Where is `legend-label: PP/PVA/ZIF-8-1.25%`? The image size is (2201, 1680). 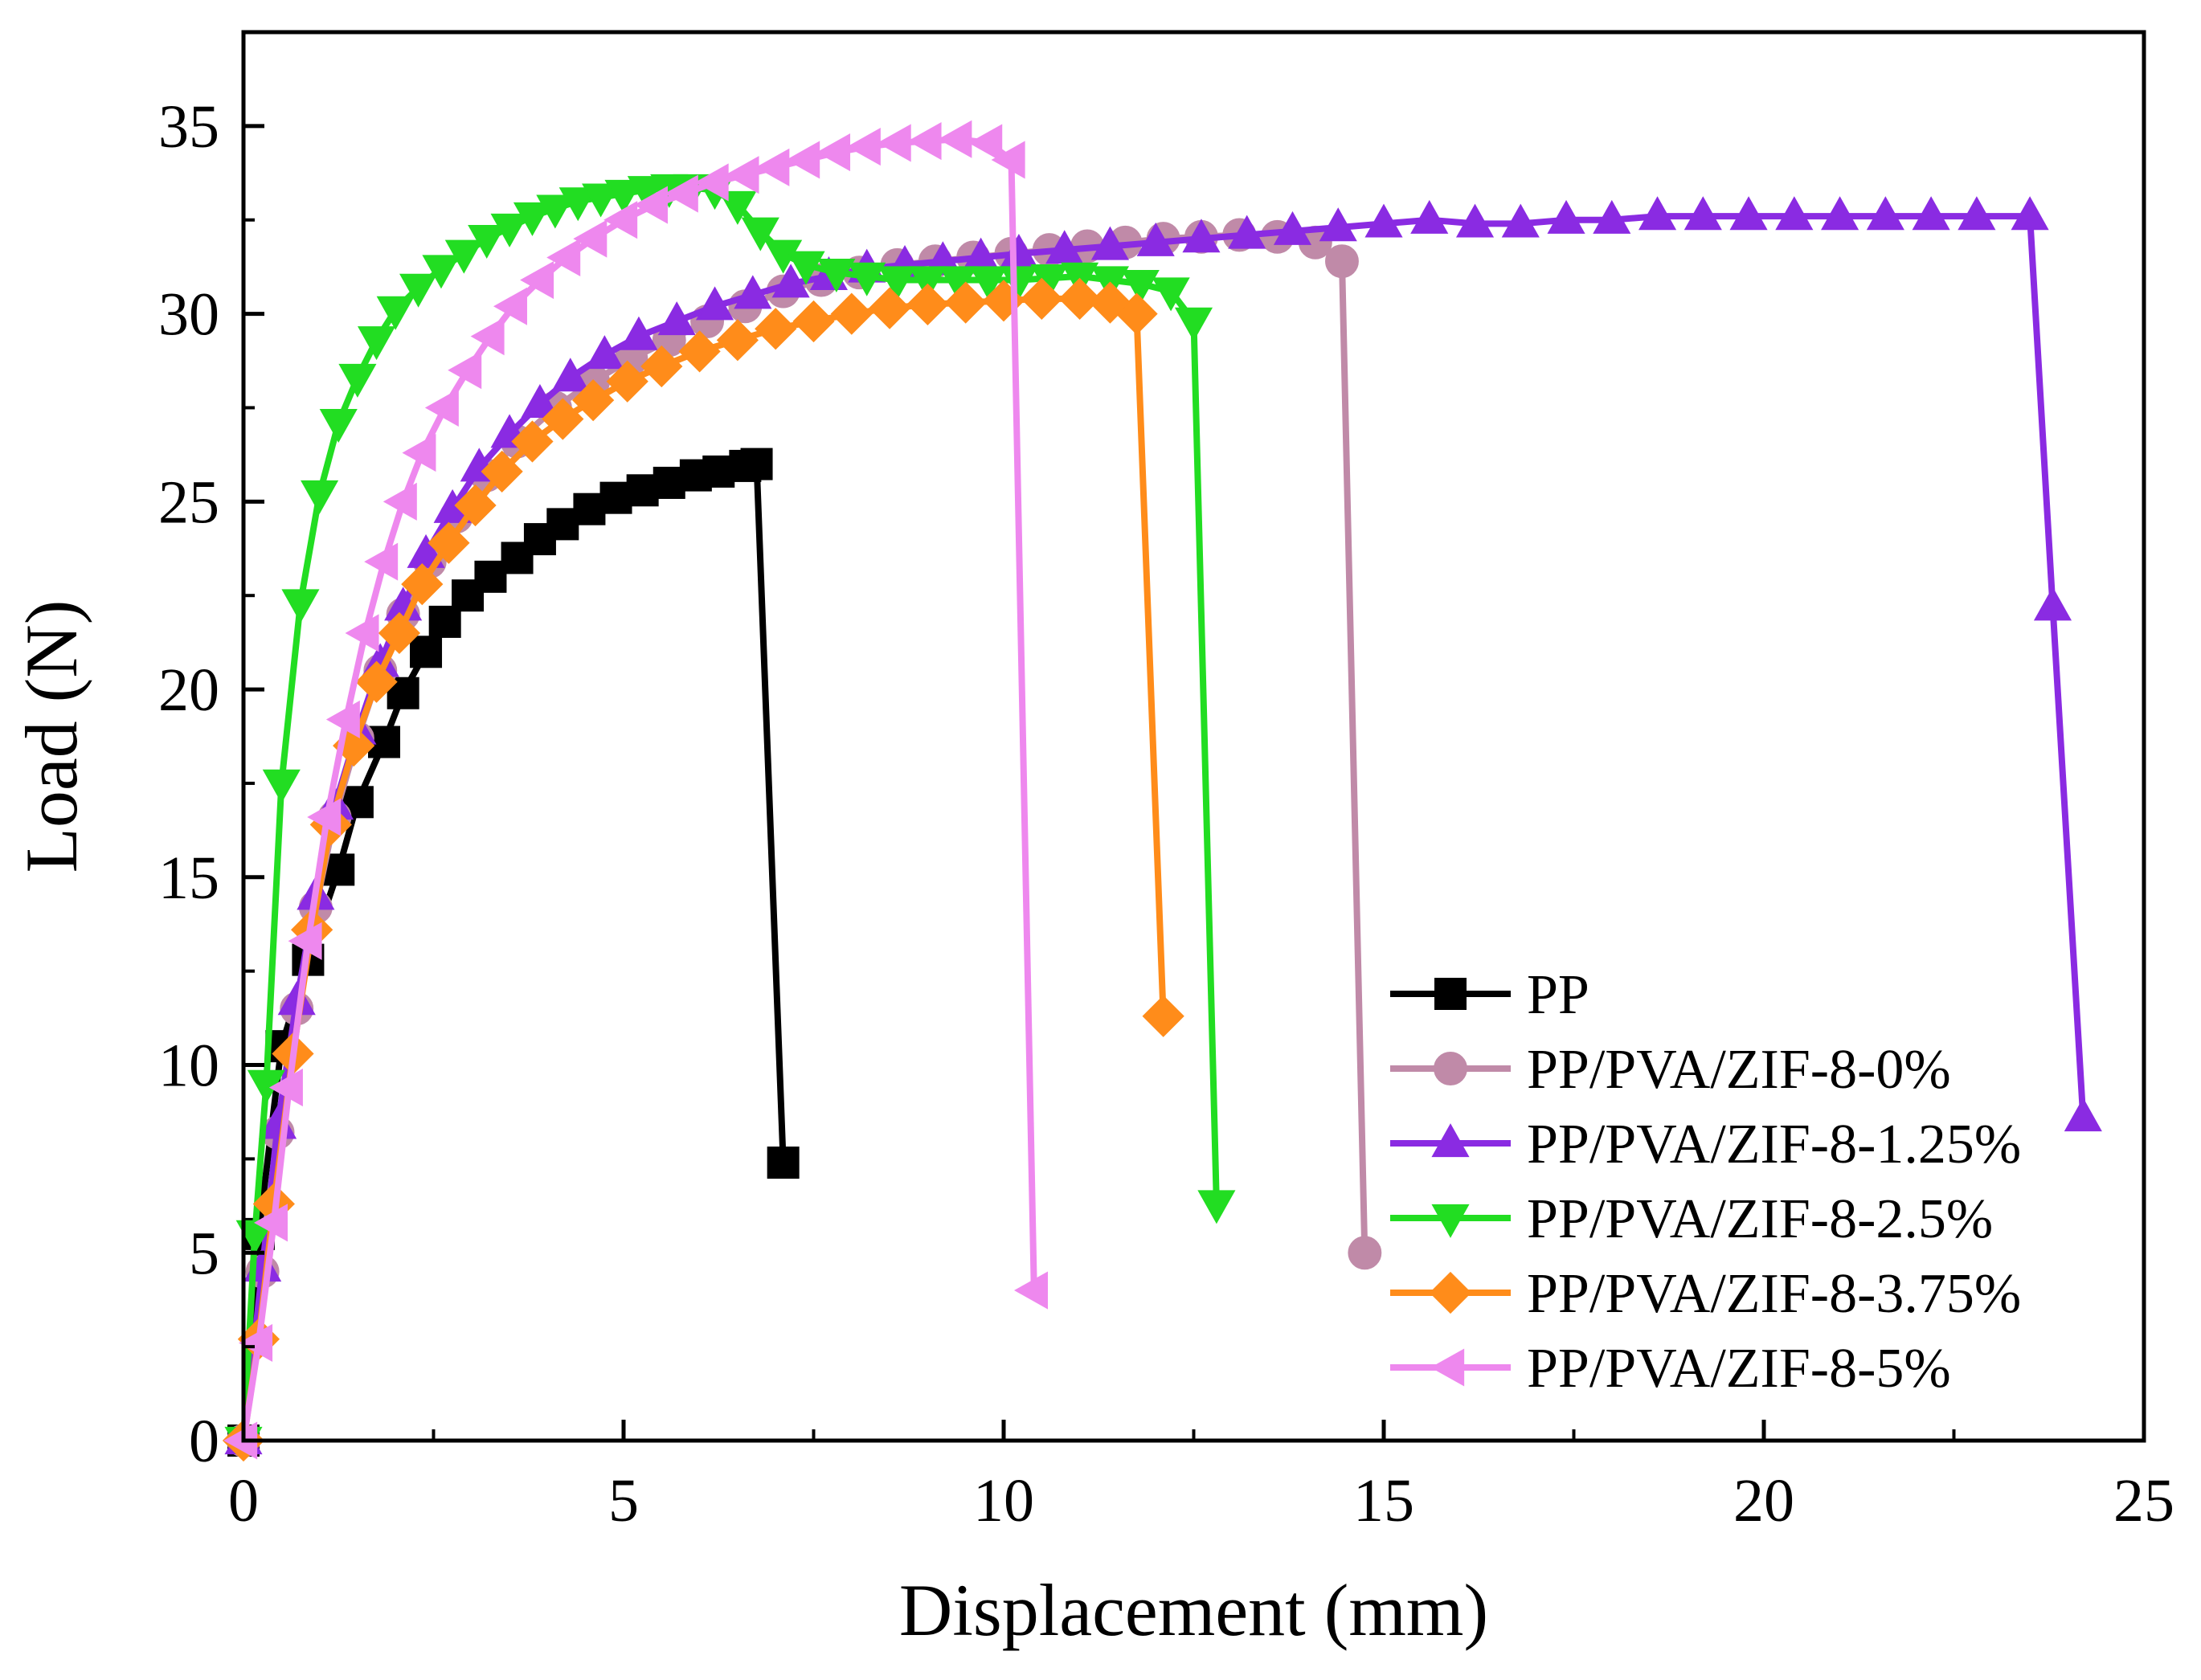
legend-label: PP/PVA/ZIF-8-1.25% is located at coordinates (1774, 1144).